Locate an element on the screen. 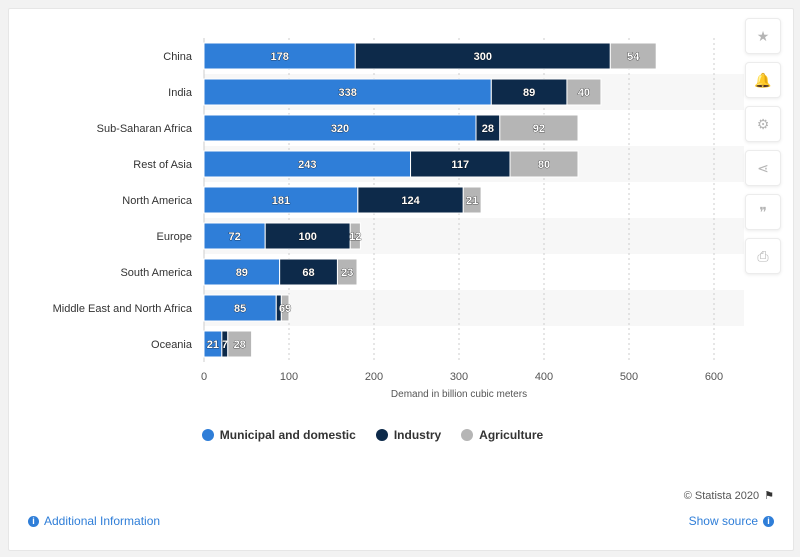 This screenshot has width=800, height=557. data-label: 68 is located at coordinates (308, 273).